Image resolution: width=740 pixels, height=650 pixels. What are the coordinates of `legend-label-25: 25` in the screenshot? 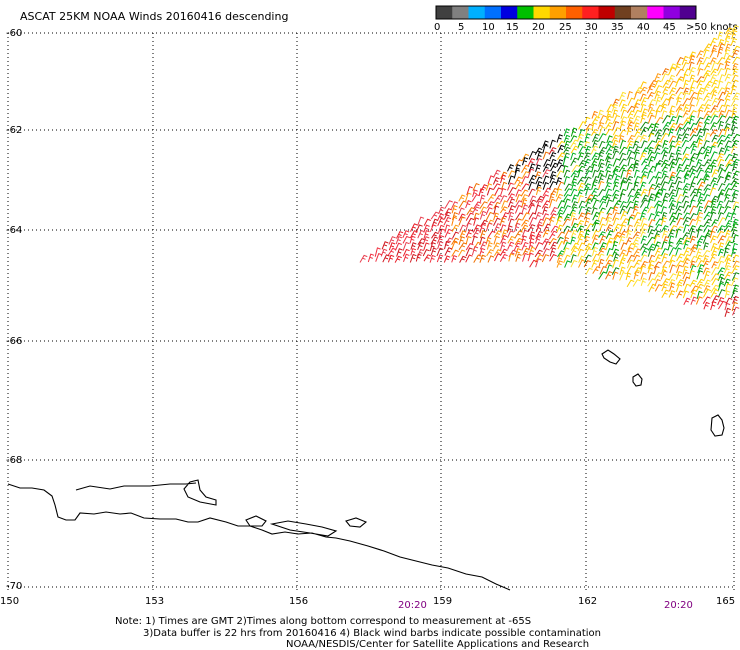 It's located at (565, 27).